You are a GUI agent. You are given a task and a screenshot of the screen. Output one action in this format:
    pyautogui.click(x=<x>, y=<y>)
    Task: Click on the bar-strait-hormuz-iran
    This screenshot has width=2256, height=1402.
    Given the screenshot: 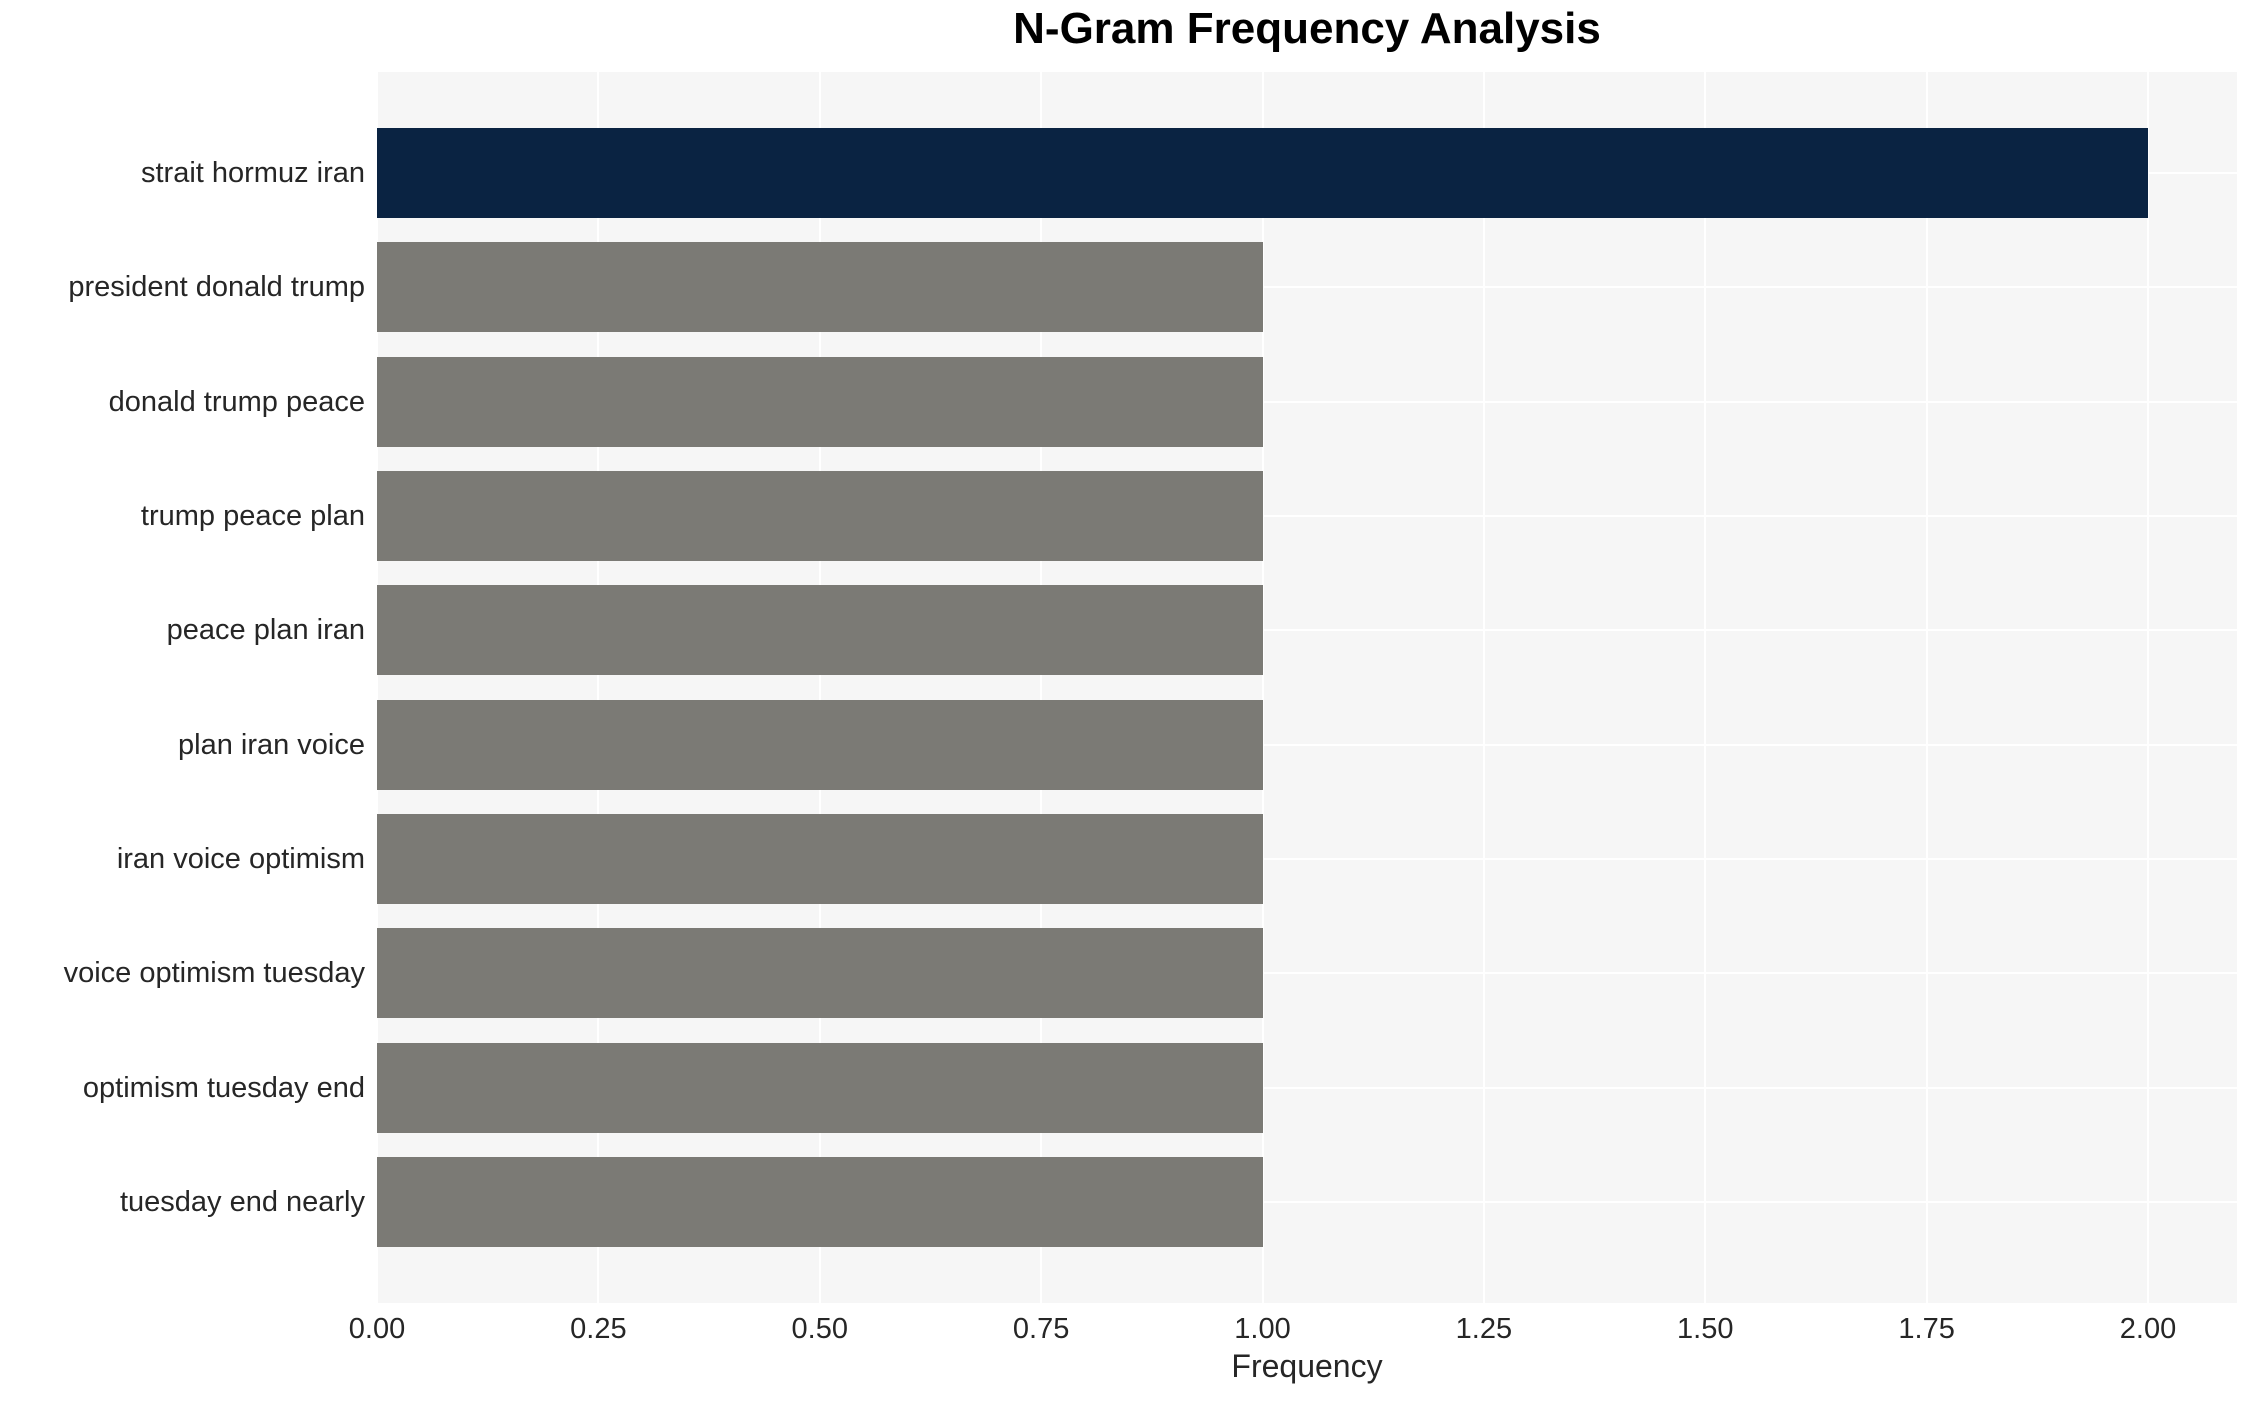 What is the action you would take?
    pyautogui.click(x=1262, y=173)
    